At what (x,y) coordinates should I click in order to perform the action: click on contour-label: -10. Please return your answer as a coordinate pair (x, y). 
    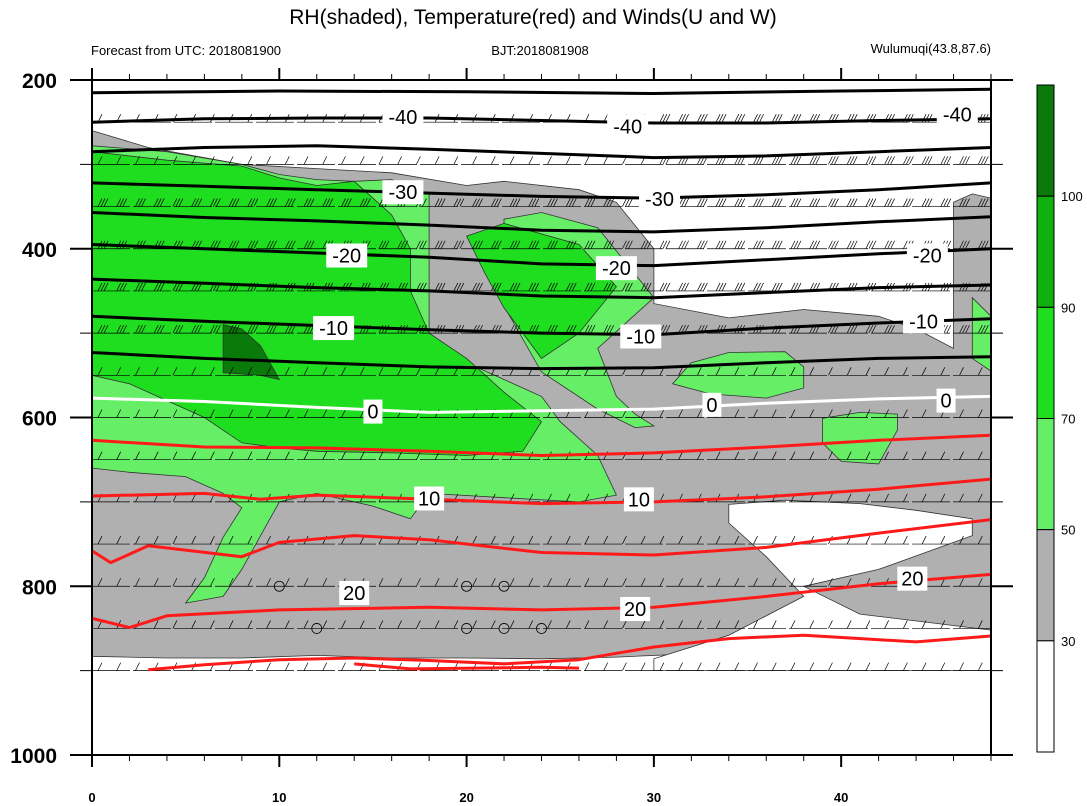
    Looking at the image, I should click on (334, 328).